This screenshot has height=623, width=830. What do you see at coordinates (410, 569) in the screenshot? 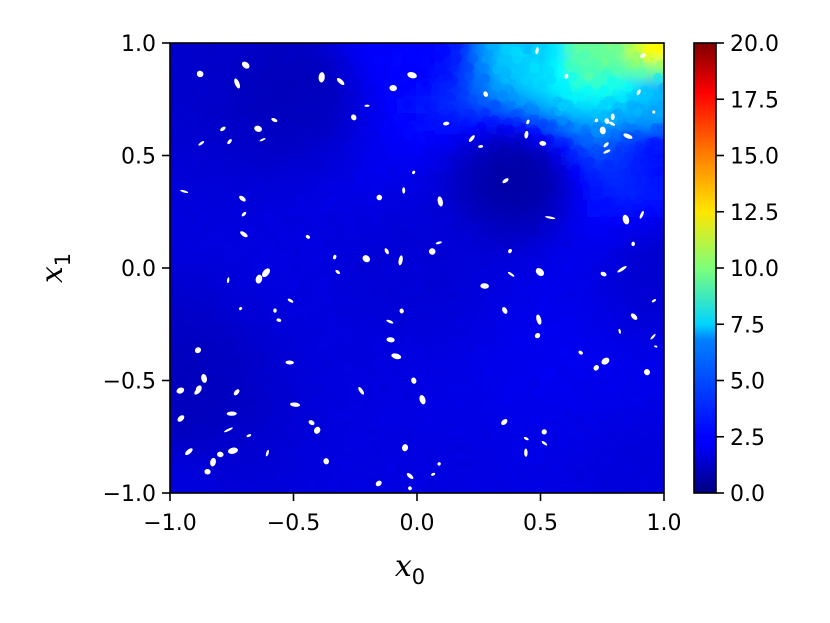
I see `x-axis-label: x0` at bounding box center [410, 569].